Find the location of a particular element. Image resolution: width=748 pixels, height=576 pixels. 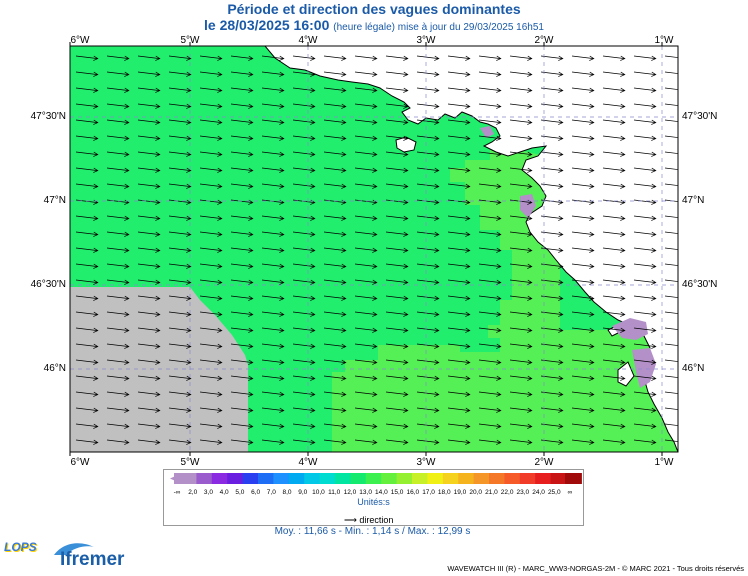

colorbar-tick-label: 15,0 is located at coordinates (397, 492).